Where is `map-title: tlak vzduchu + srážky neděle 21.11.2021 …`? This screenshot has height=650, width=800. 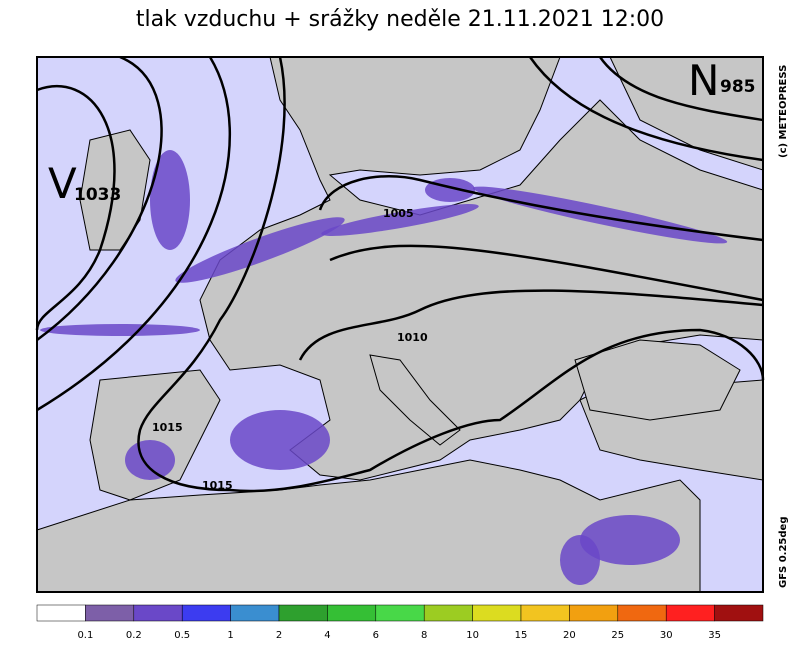
map-title: tlak vzduchu + srážky neděle 21.11.2021 … is located at coordinates (400, 19).